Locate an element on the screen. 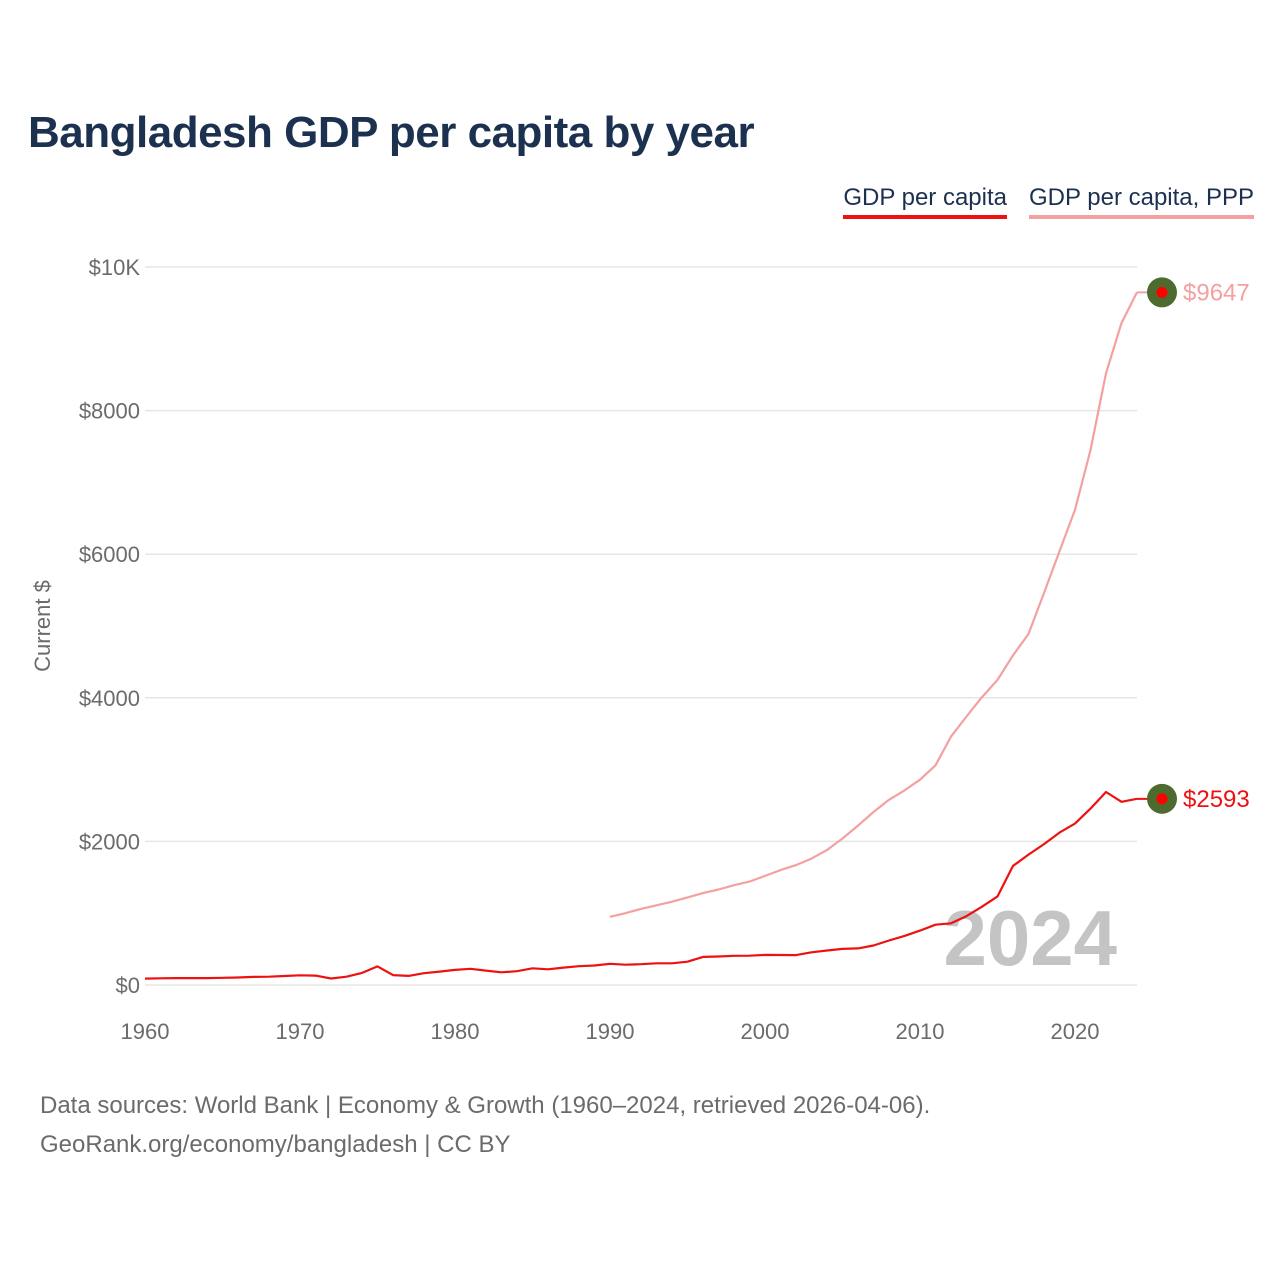 The image size is (1280, 1280). x-tick-label: 2020 is located at coordinates (1075, 1031).